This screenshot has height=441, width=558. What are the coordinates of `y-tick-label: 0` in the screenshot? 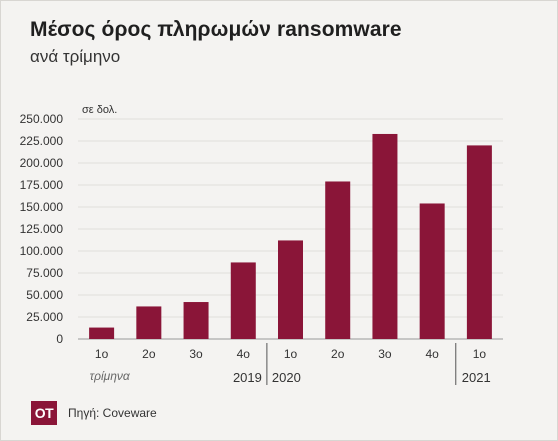 It's located at (59, 339).